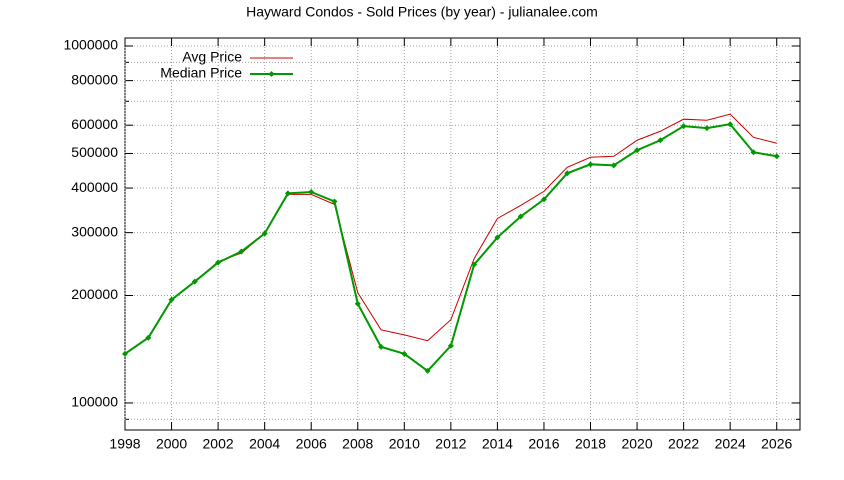 The image size is (844, 480). I want to click on legend-marker, so click(271, 74).